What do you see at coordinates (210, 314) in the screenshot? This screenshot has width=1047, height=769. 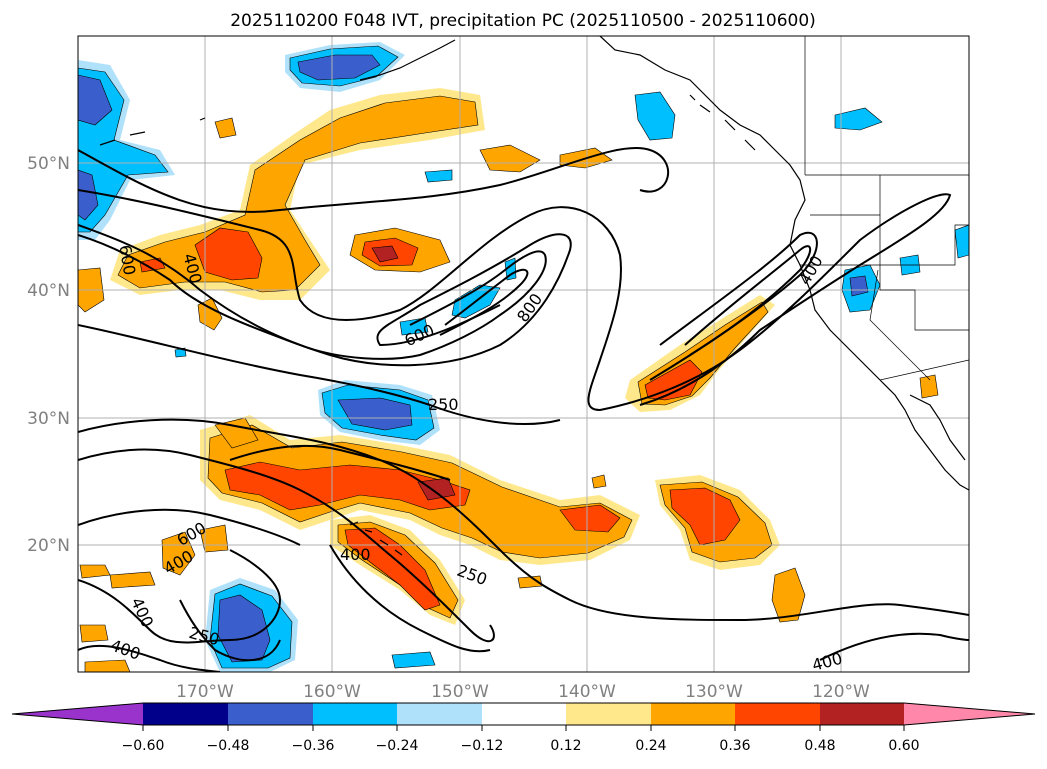 I see `precip-pos-blob-w1` at bounding box center [210, 314].